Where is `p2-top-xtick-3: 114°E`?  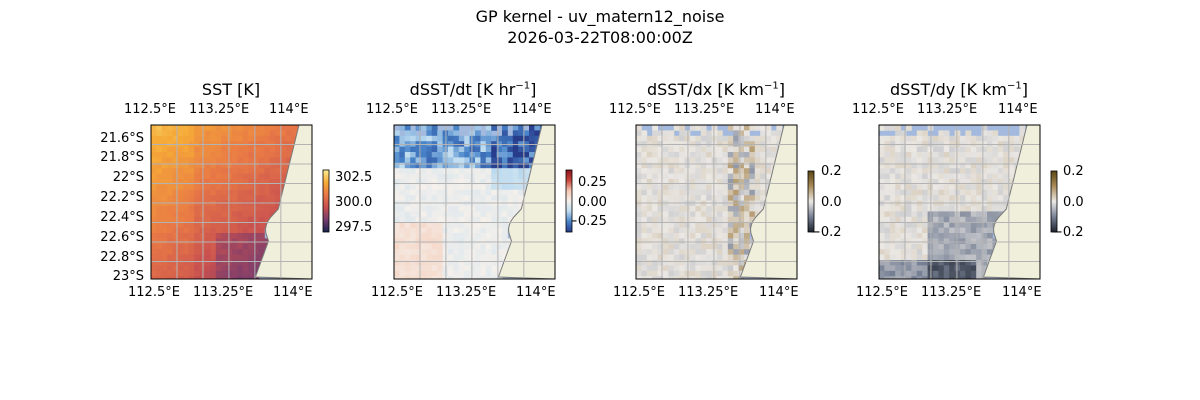
p2-top-xtick-3: 114°E is located at coordinates (532, 109).